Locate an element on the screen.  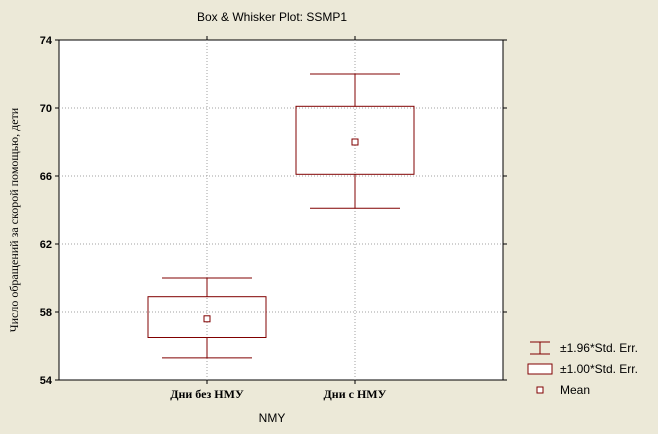
legend-label: ±1.00*Std. Err. is located at coordinates (599, 369).